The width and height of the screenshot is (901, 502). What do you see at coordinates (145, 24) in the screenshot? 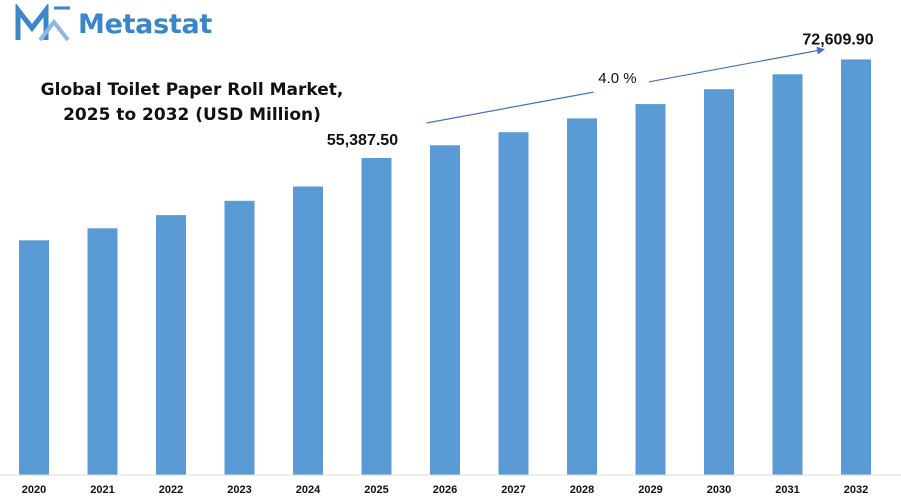
I see `brand-name: Metastat` at bounding box center [145, 24].